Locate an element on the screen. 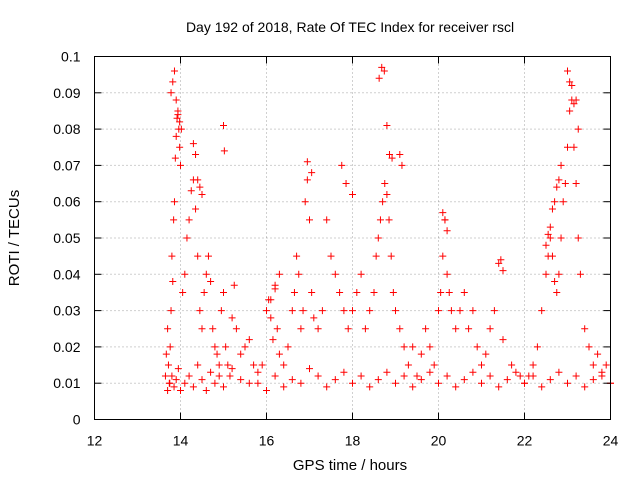 This screenshot has width=640, height=480. y-tick-label: 0.1 is located at coordinates (71, 57).